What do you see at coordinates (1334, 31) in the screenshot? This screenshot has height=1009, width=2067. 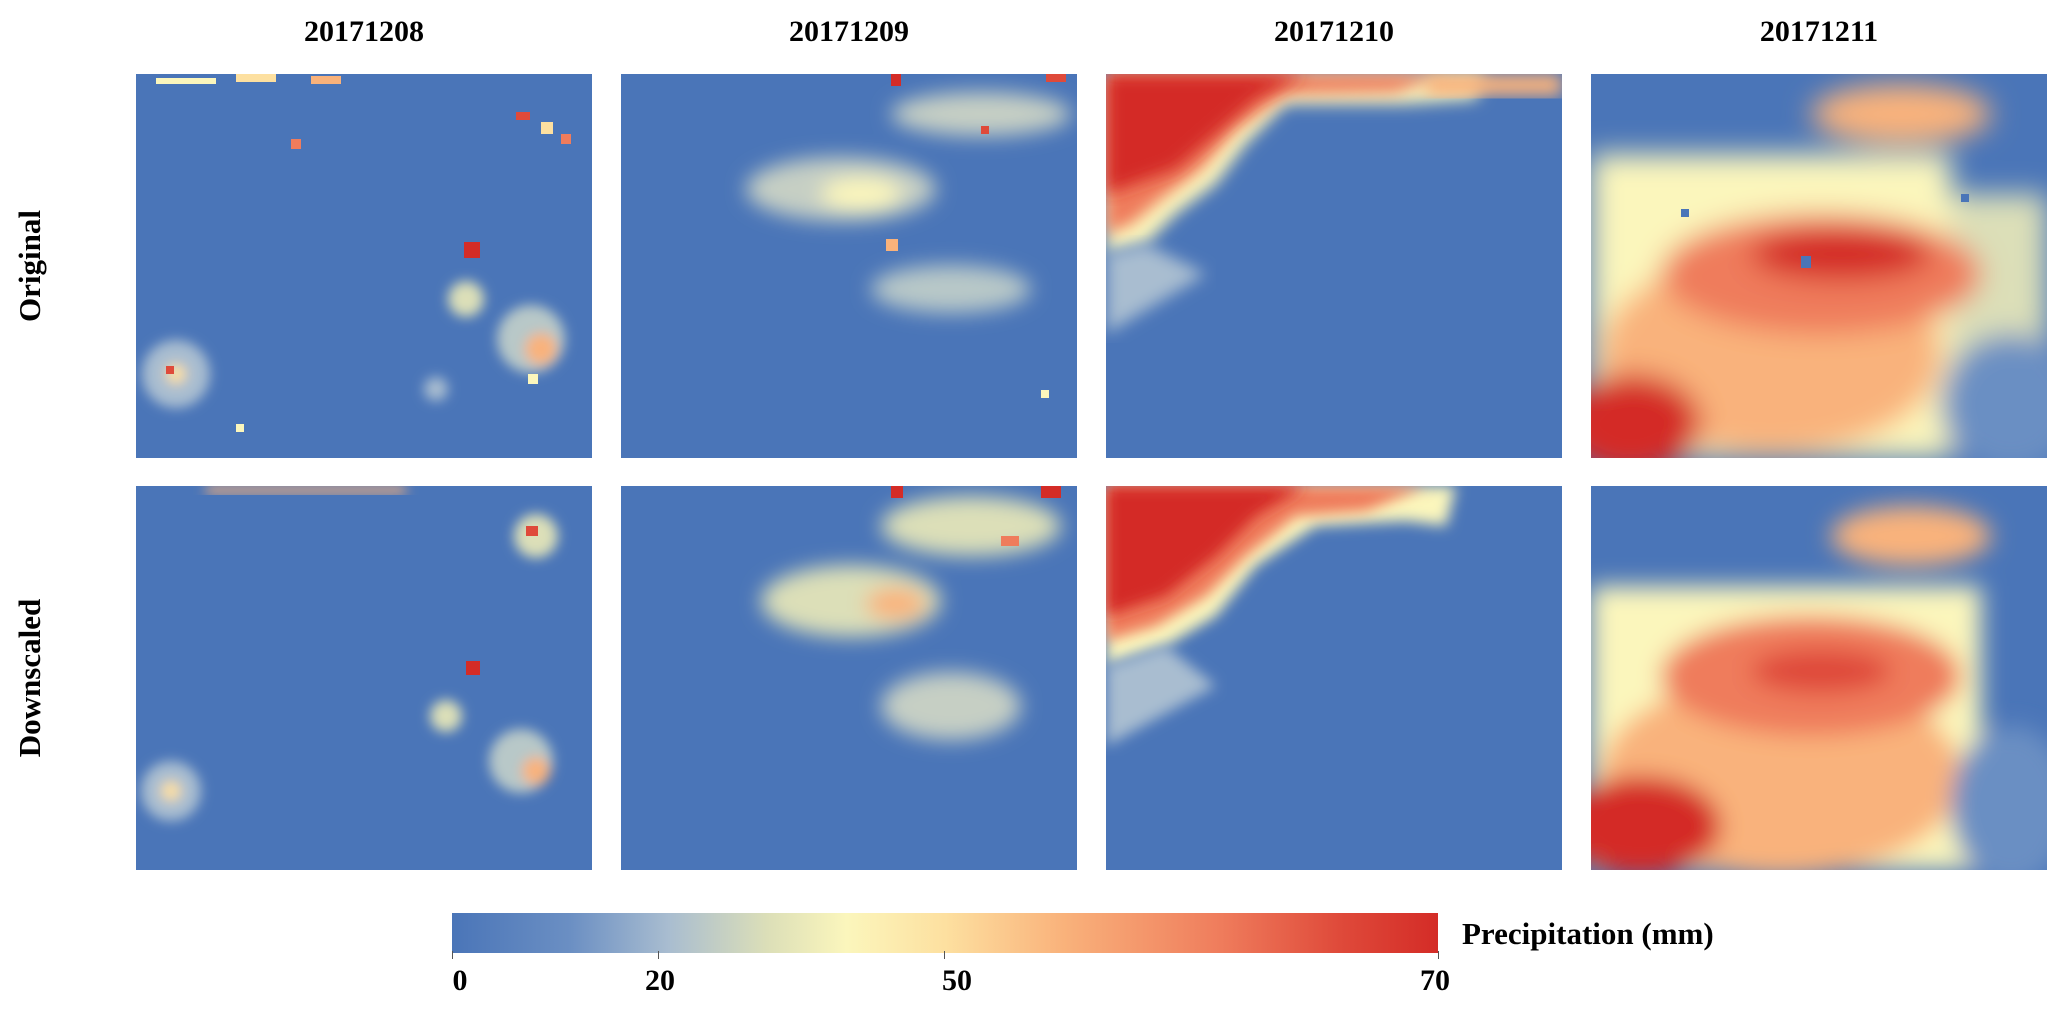 I see `column-title-3: 20171210` at bounding box center [1334, 31].